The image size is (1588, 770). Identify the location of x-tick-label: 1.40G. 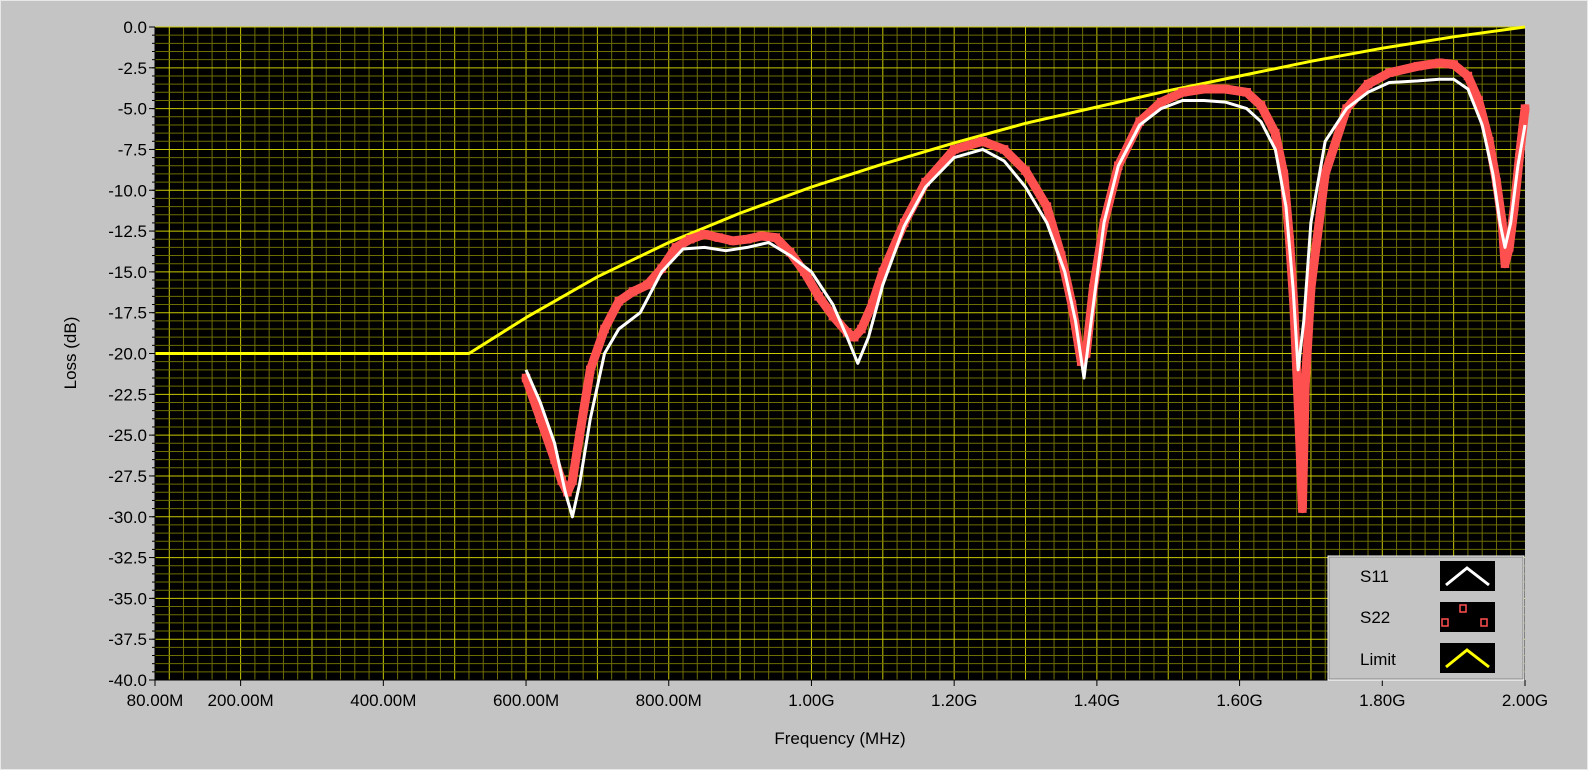
(1097, 700).